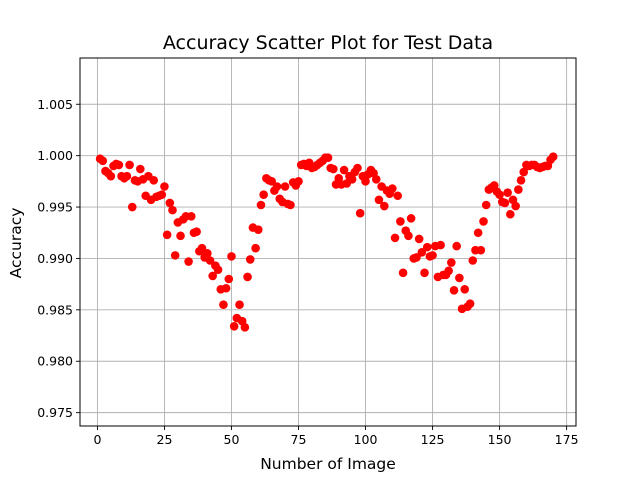  I want to click on x-tick-label: 25, so click(165, 439).